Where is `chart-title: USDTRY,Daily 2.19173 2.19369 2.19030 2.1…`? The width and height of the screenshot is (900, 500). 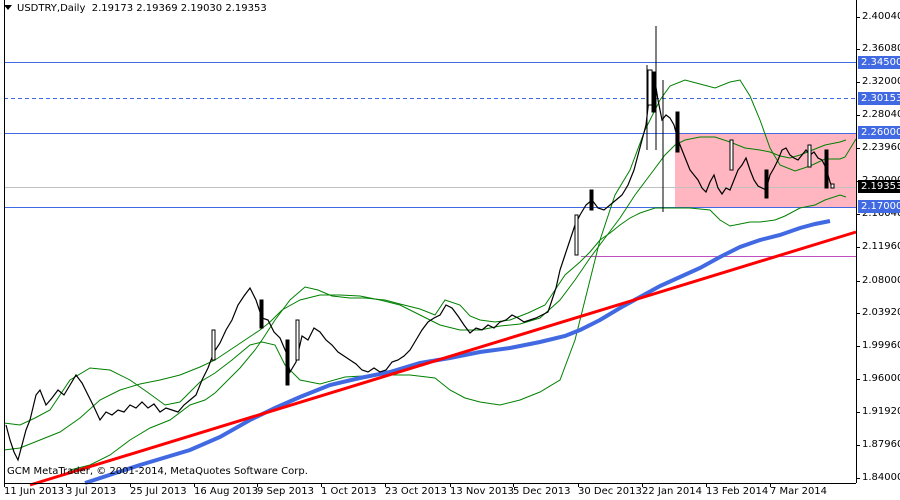 chart-title: USDTRY,Daily 2.19173 2.19369 2.19030 2.1… is located at coordinates (135, 8).